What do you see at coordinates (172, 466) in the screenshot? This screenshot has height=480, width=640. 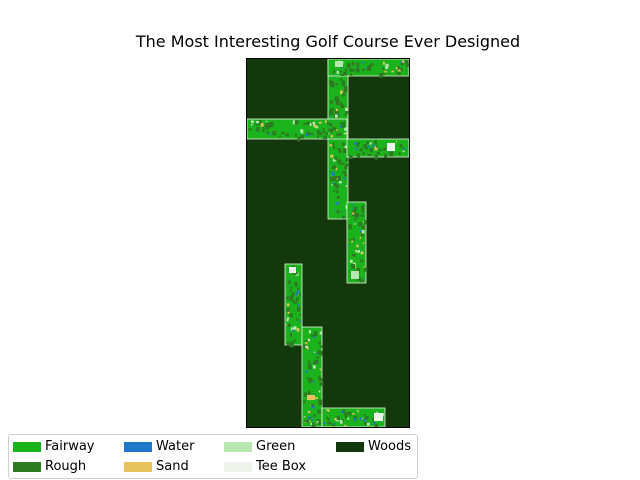 I see `legend-label-sand: Sand` at bounding box center [172, 466].